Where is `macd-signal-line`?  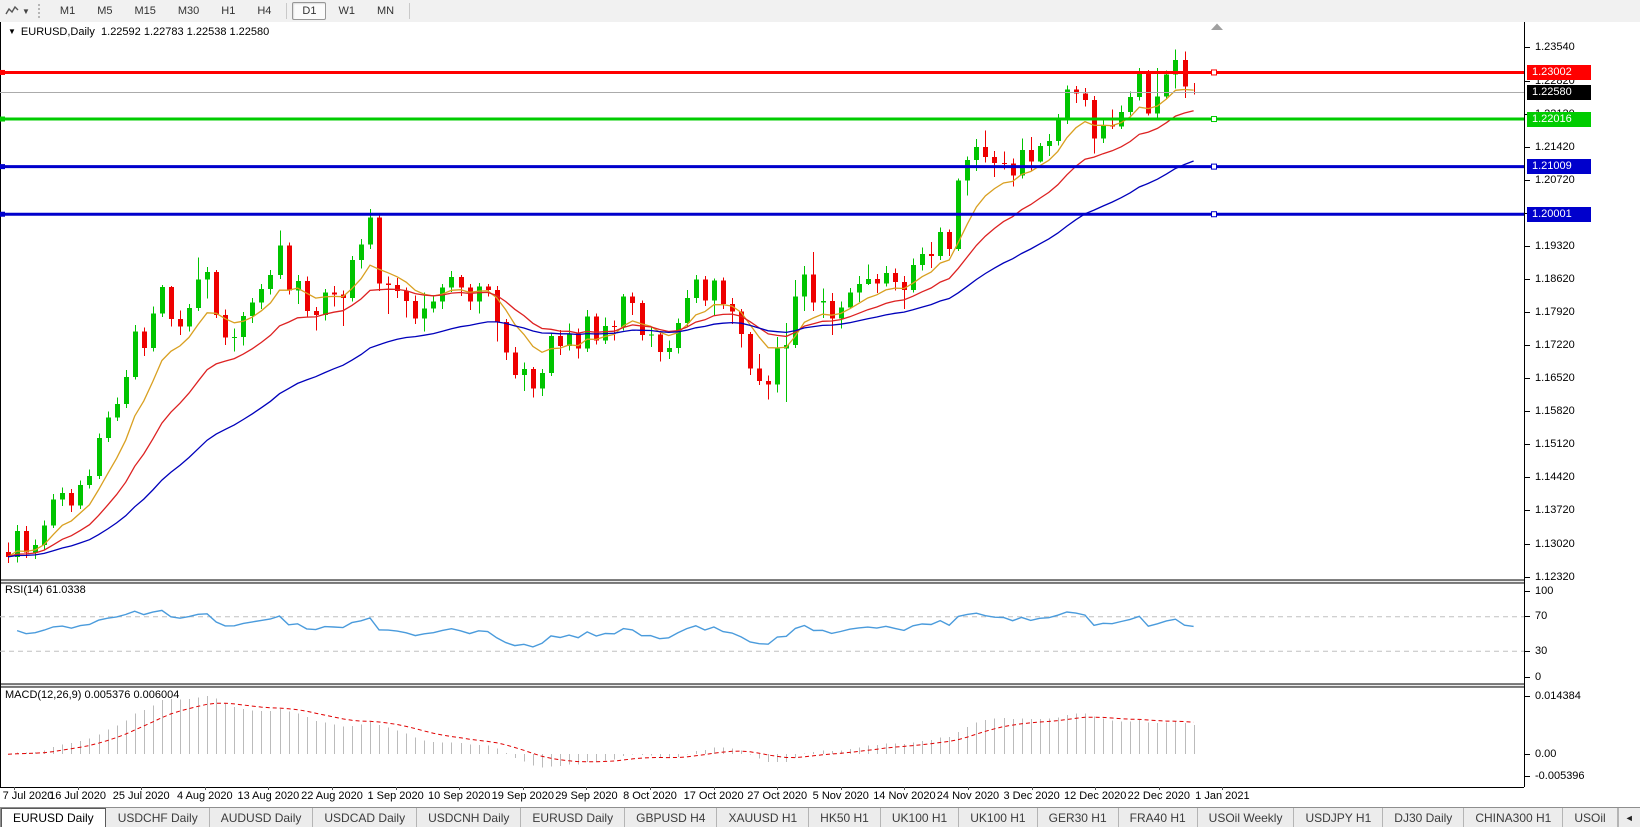 macd-signal-line is located at coordinates (600, 732).